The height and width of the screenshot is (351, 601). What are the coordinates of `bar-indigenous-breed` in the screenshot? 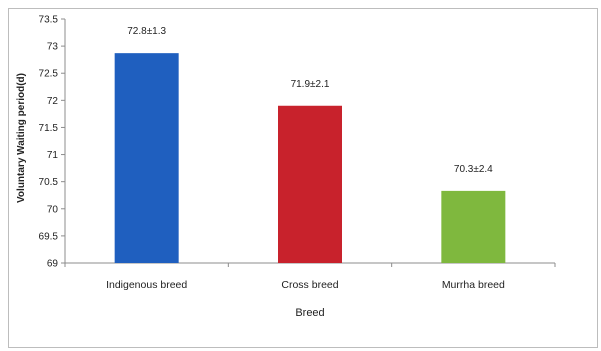 It's located at (146, 158).